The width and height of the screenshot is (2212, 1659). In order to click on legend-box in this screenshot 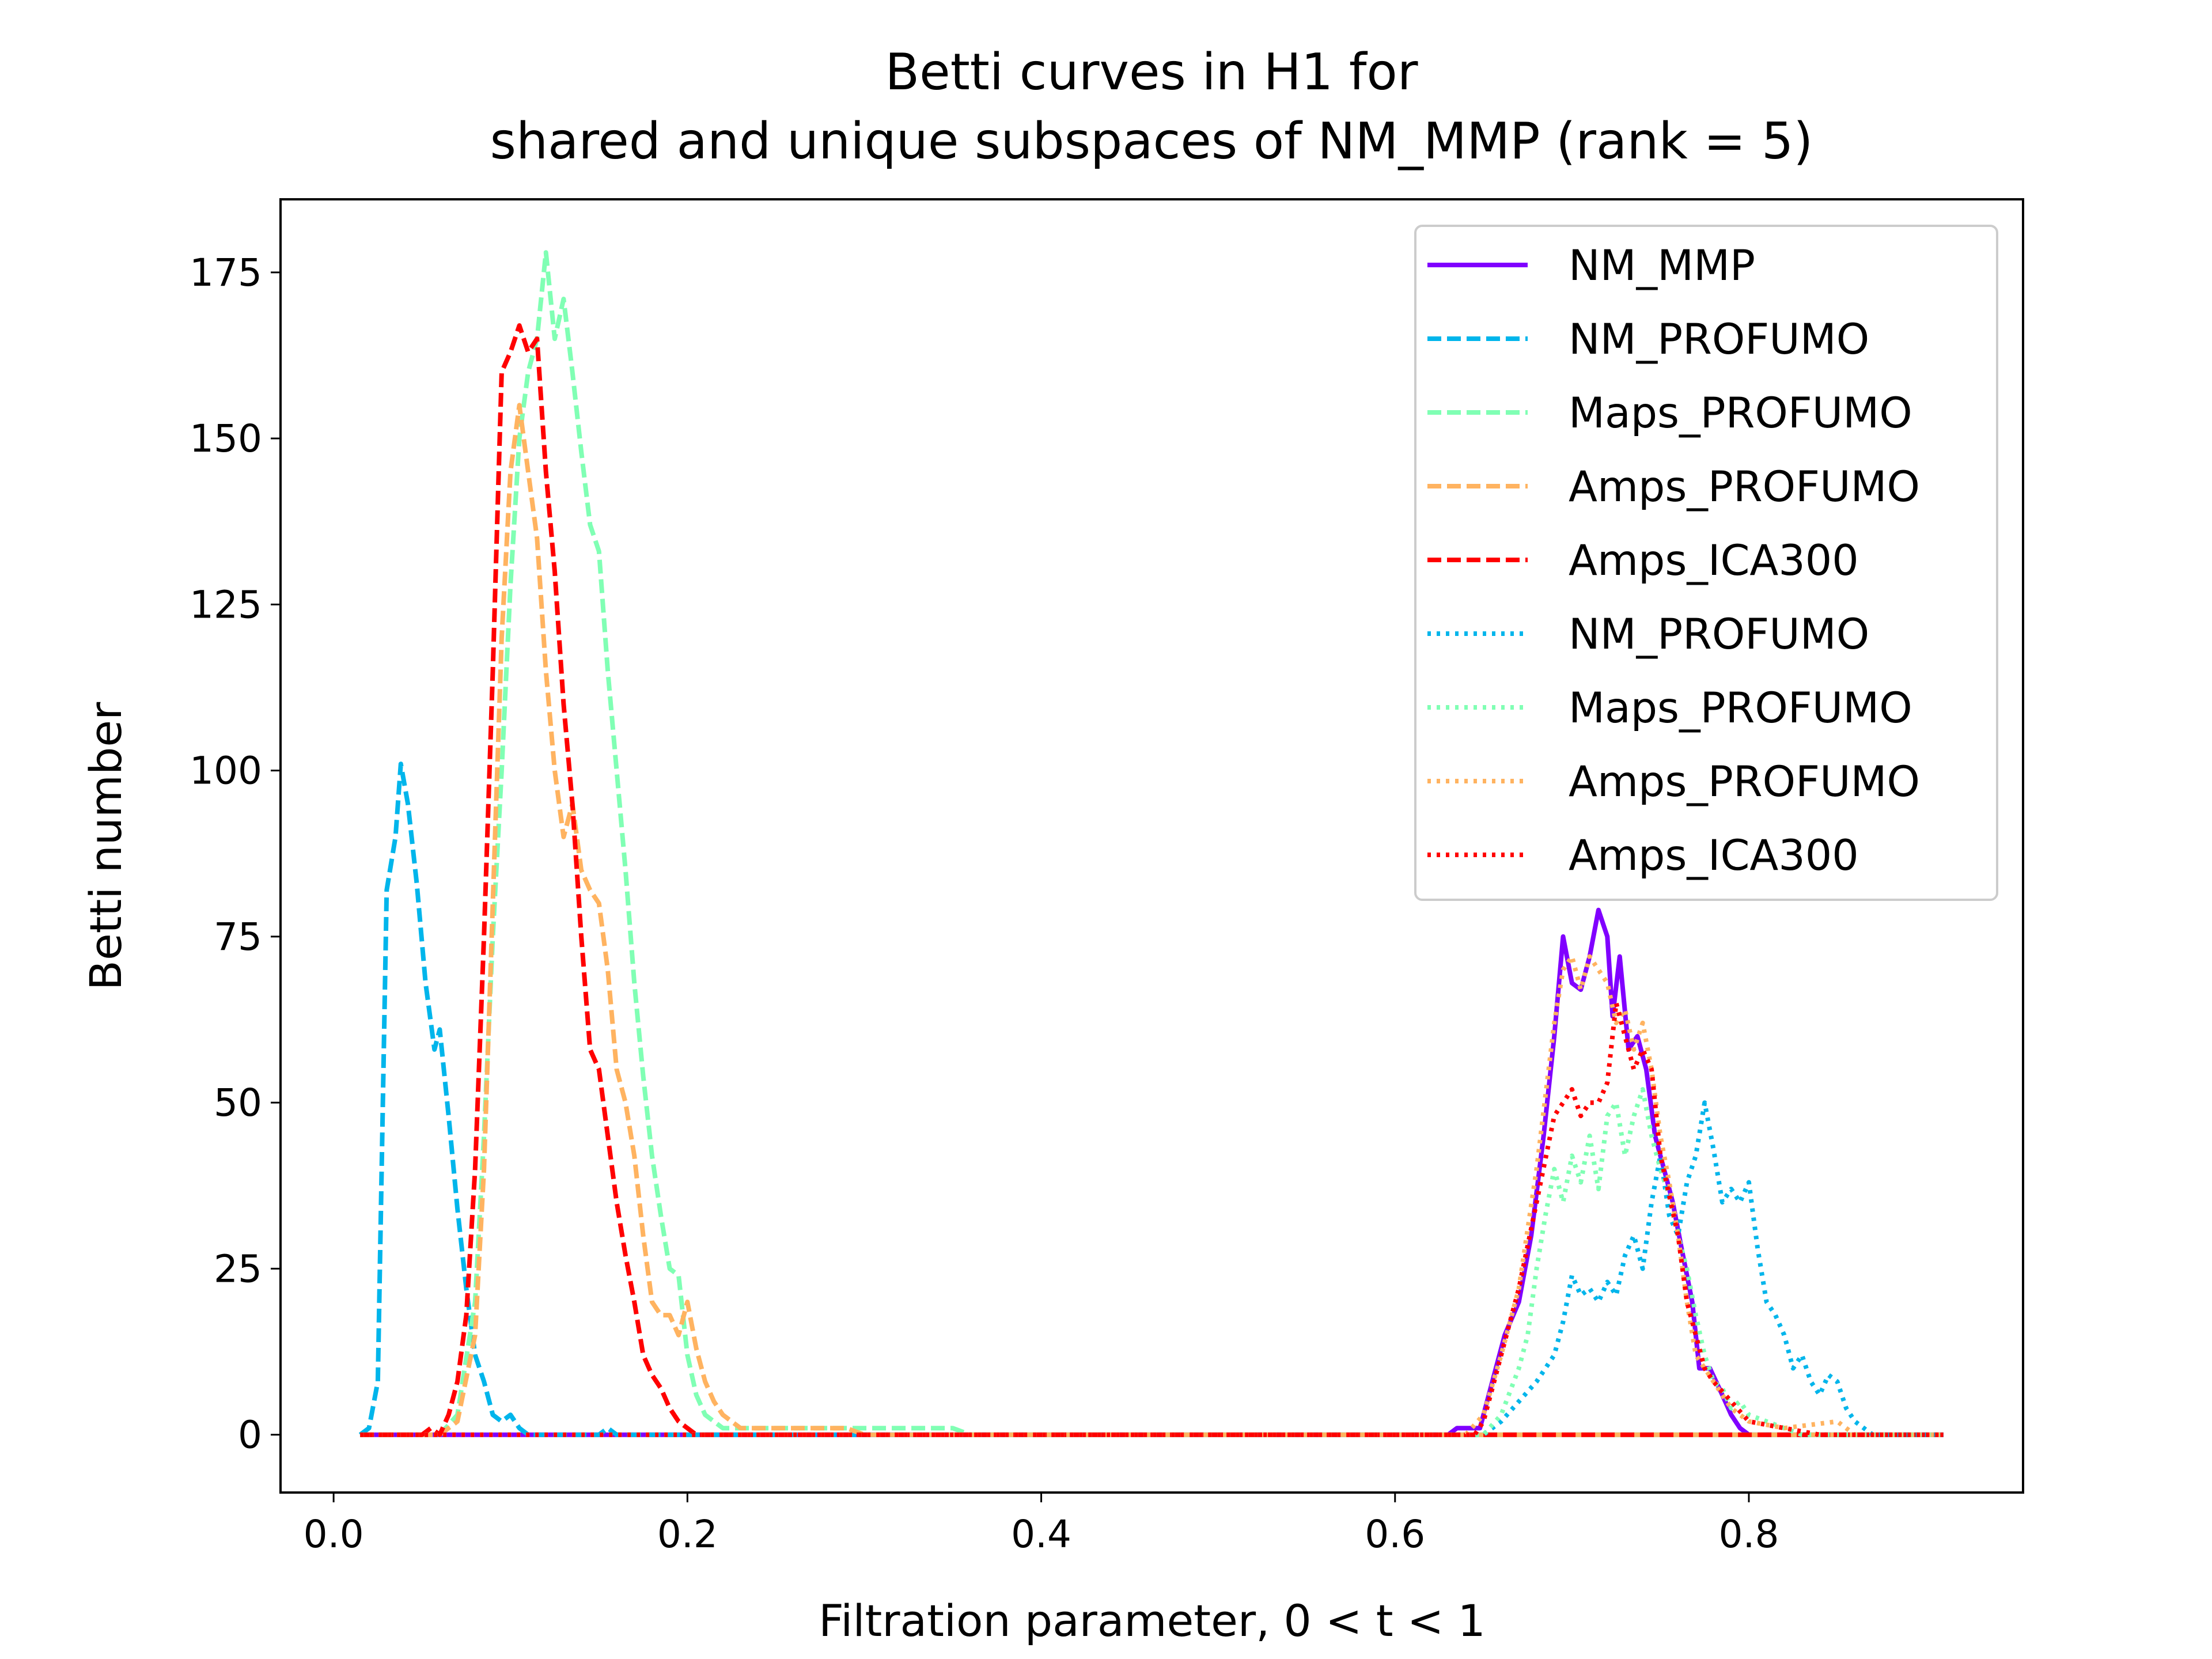, I will do `click(1706, 563)`.